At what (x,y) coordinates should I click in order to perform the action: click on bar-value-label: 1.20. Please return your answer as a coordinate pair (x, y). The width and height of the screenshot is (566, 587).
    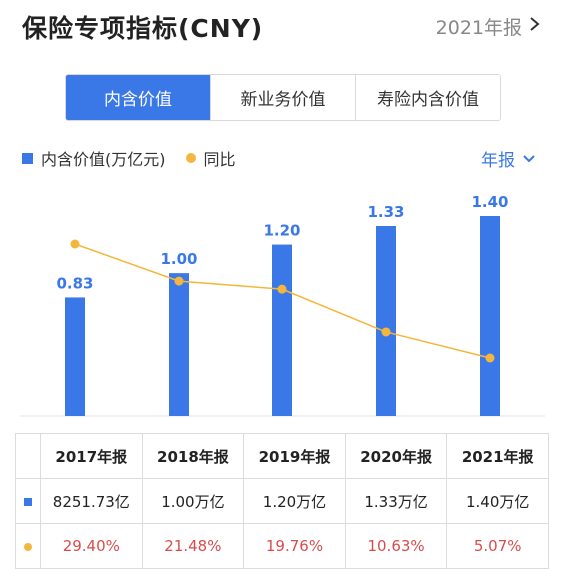
    Looking at the image, I should click on (281, 231).